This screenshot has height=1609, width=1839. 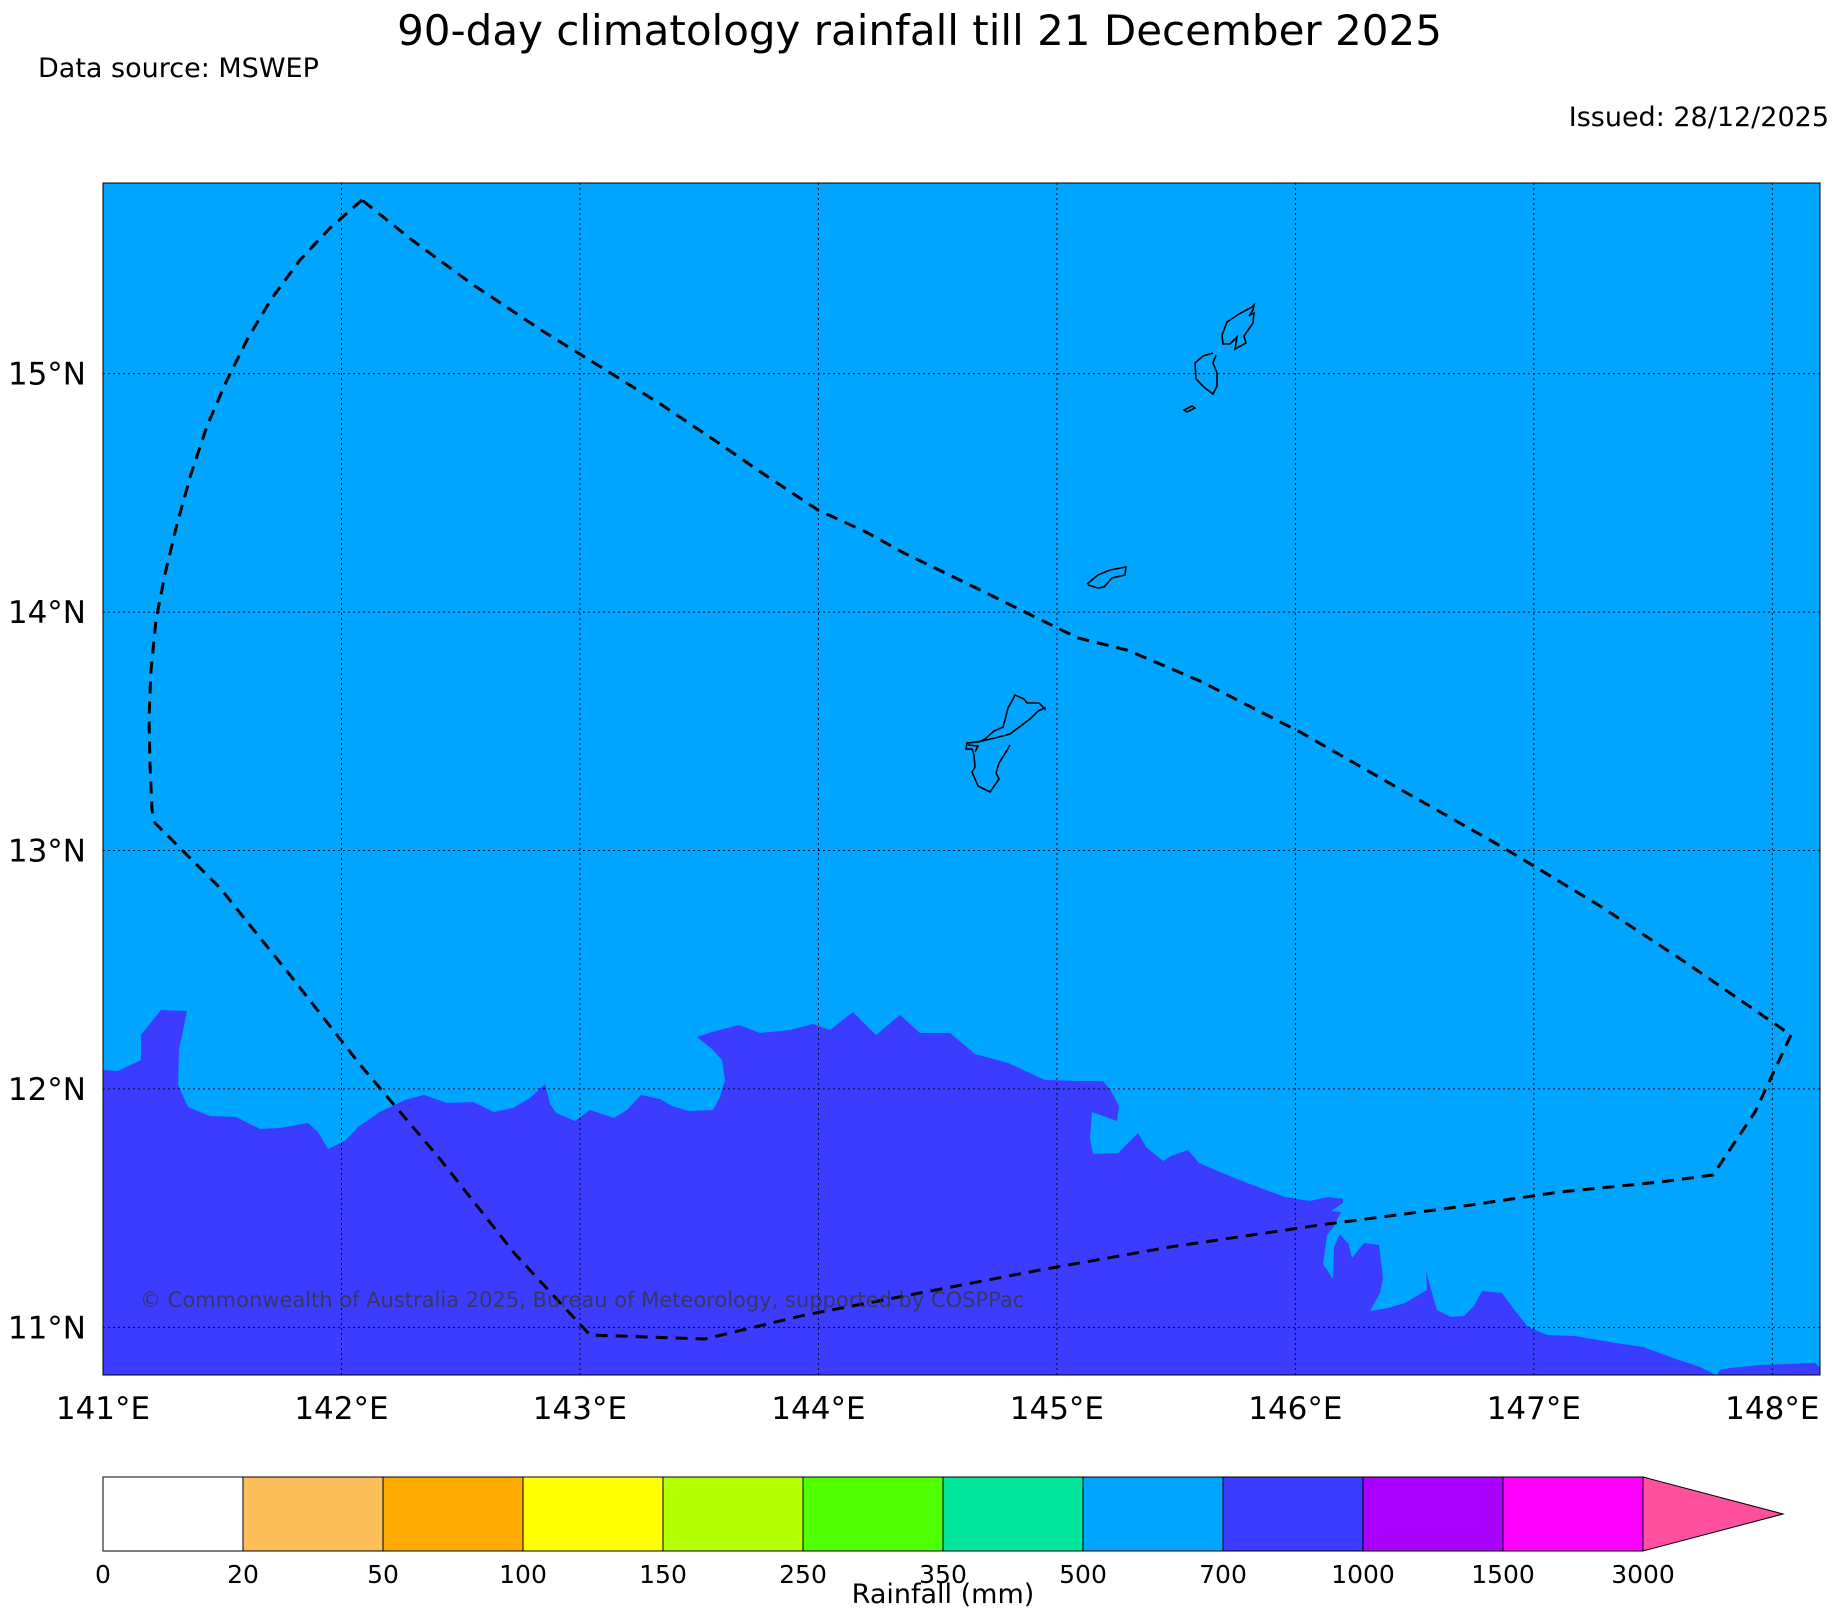 What do you see at coordinates (943, 1594) in the screenshot?
I see `colorbar-label: Rainfall (mm)` at bounding box center [943, 1594].